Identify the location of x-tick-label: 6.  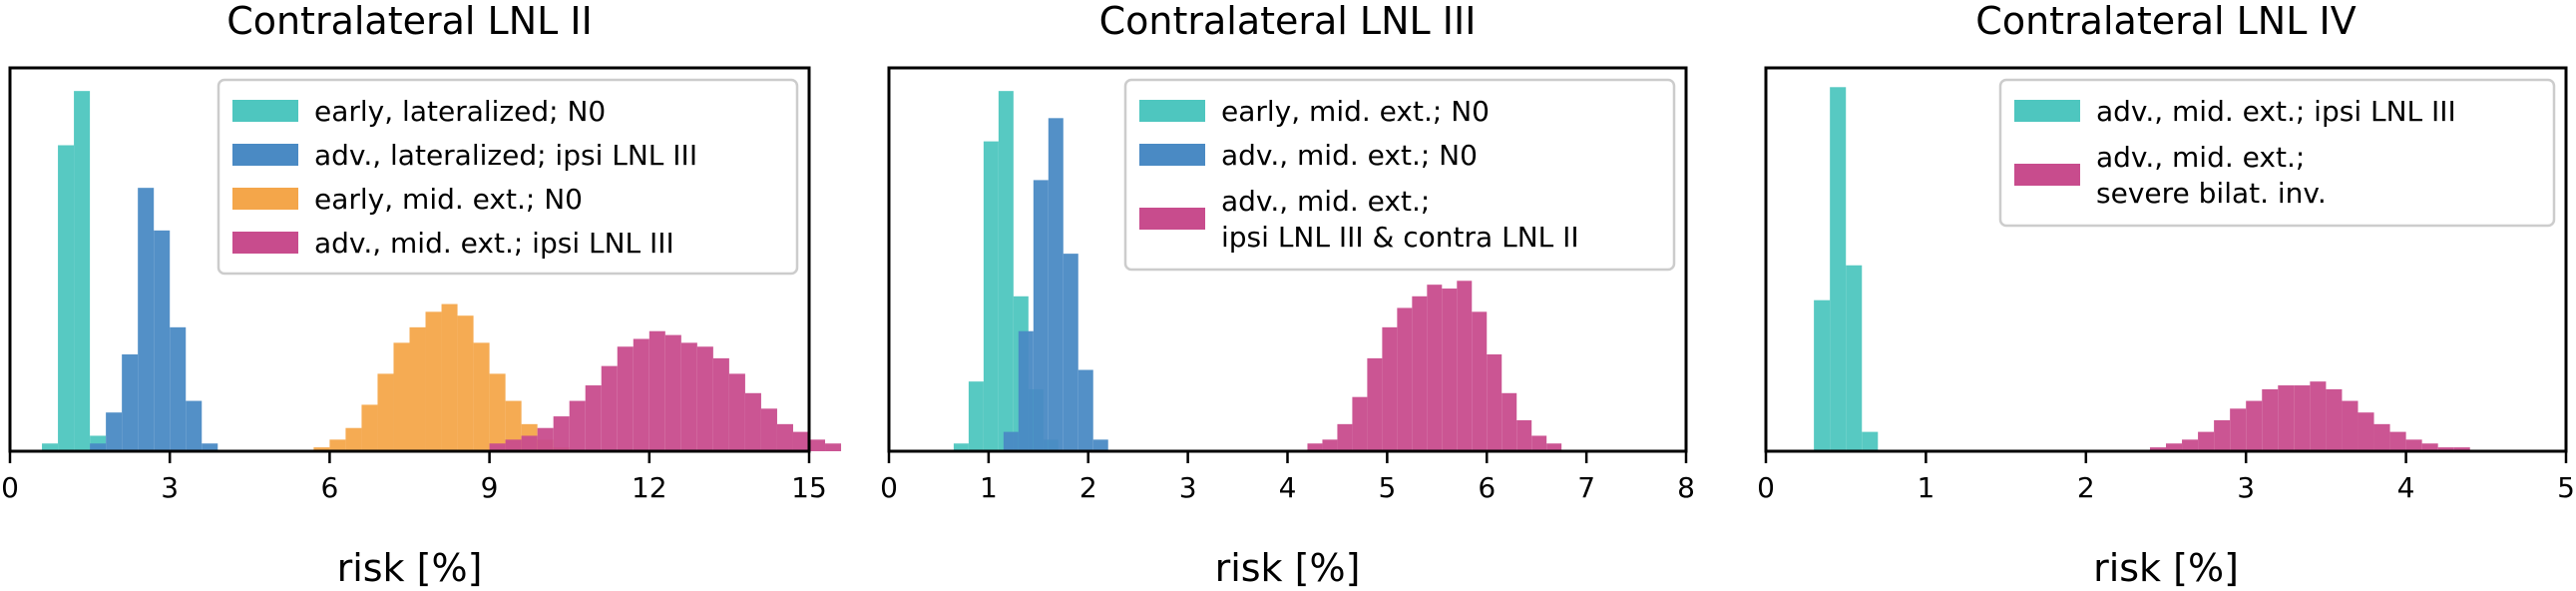
(1487, 488).